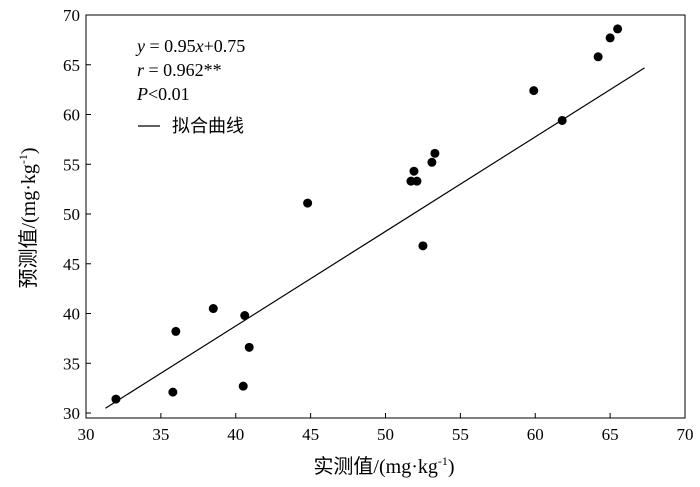  What do you see at coordinates (71, 214) in the screenshot?
I see `y-tick-label: 50` at bounding box center [71, 214].